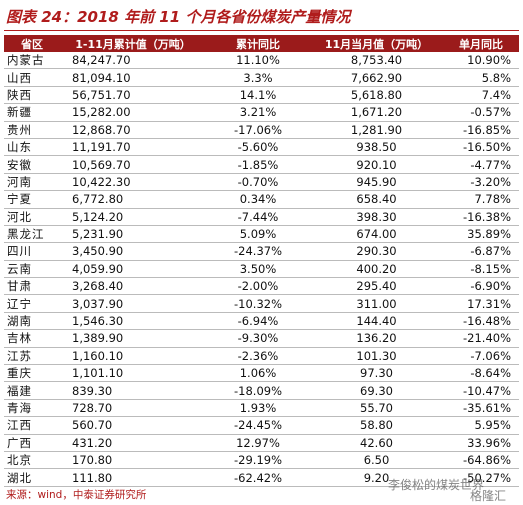  I want to click on table-row: 新疆 15,282.00 3.21% 1,671.20 -0.57%, so click(261, 112).